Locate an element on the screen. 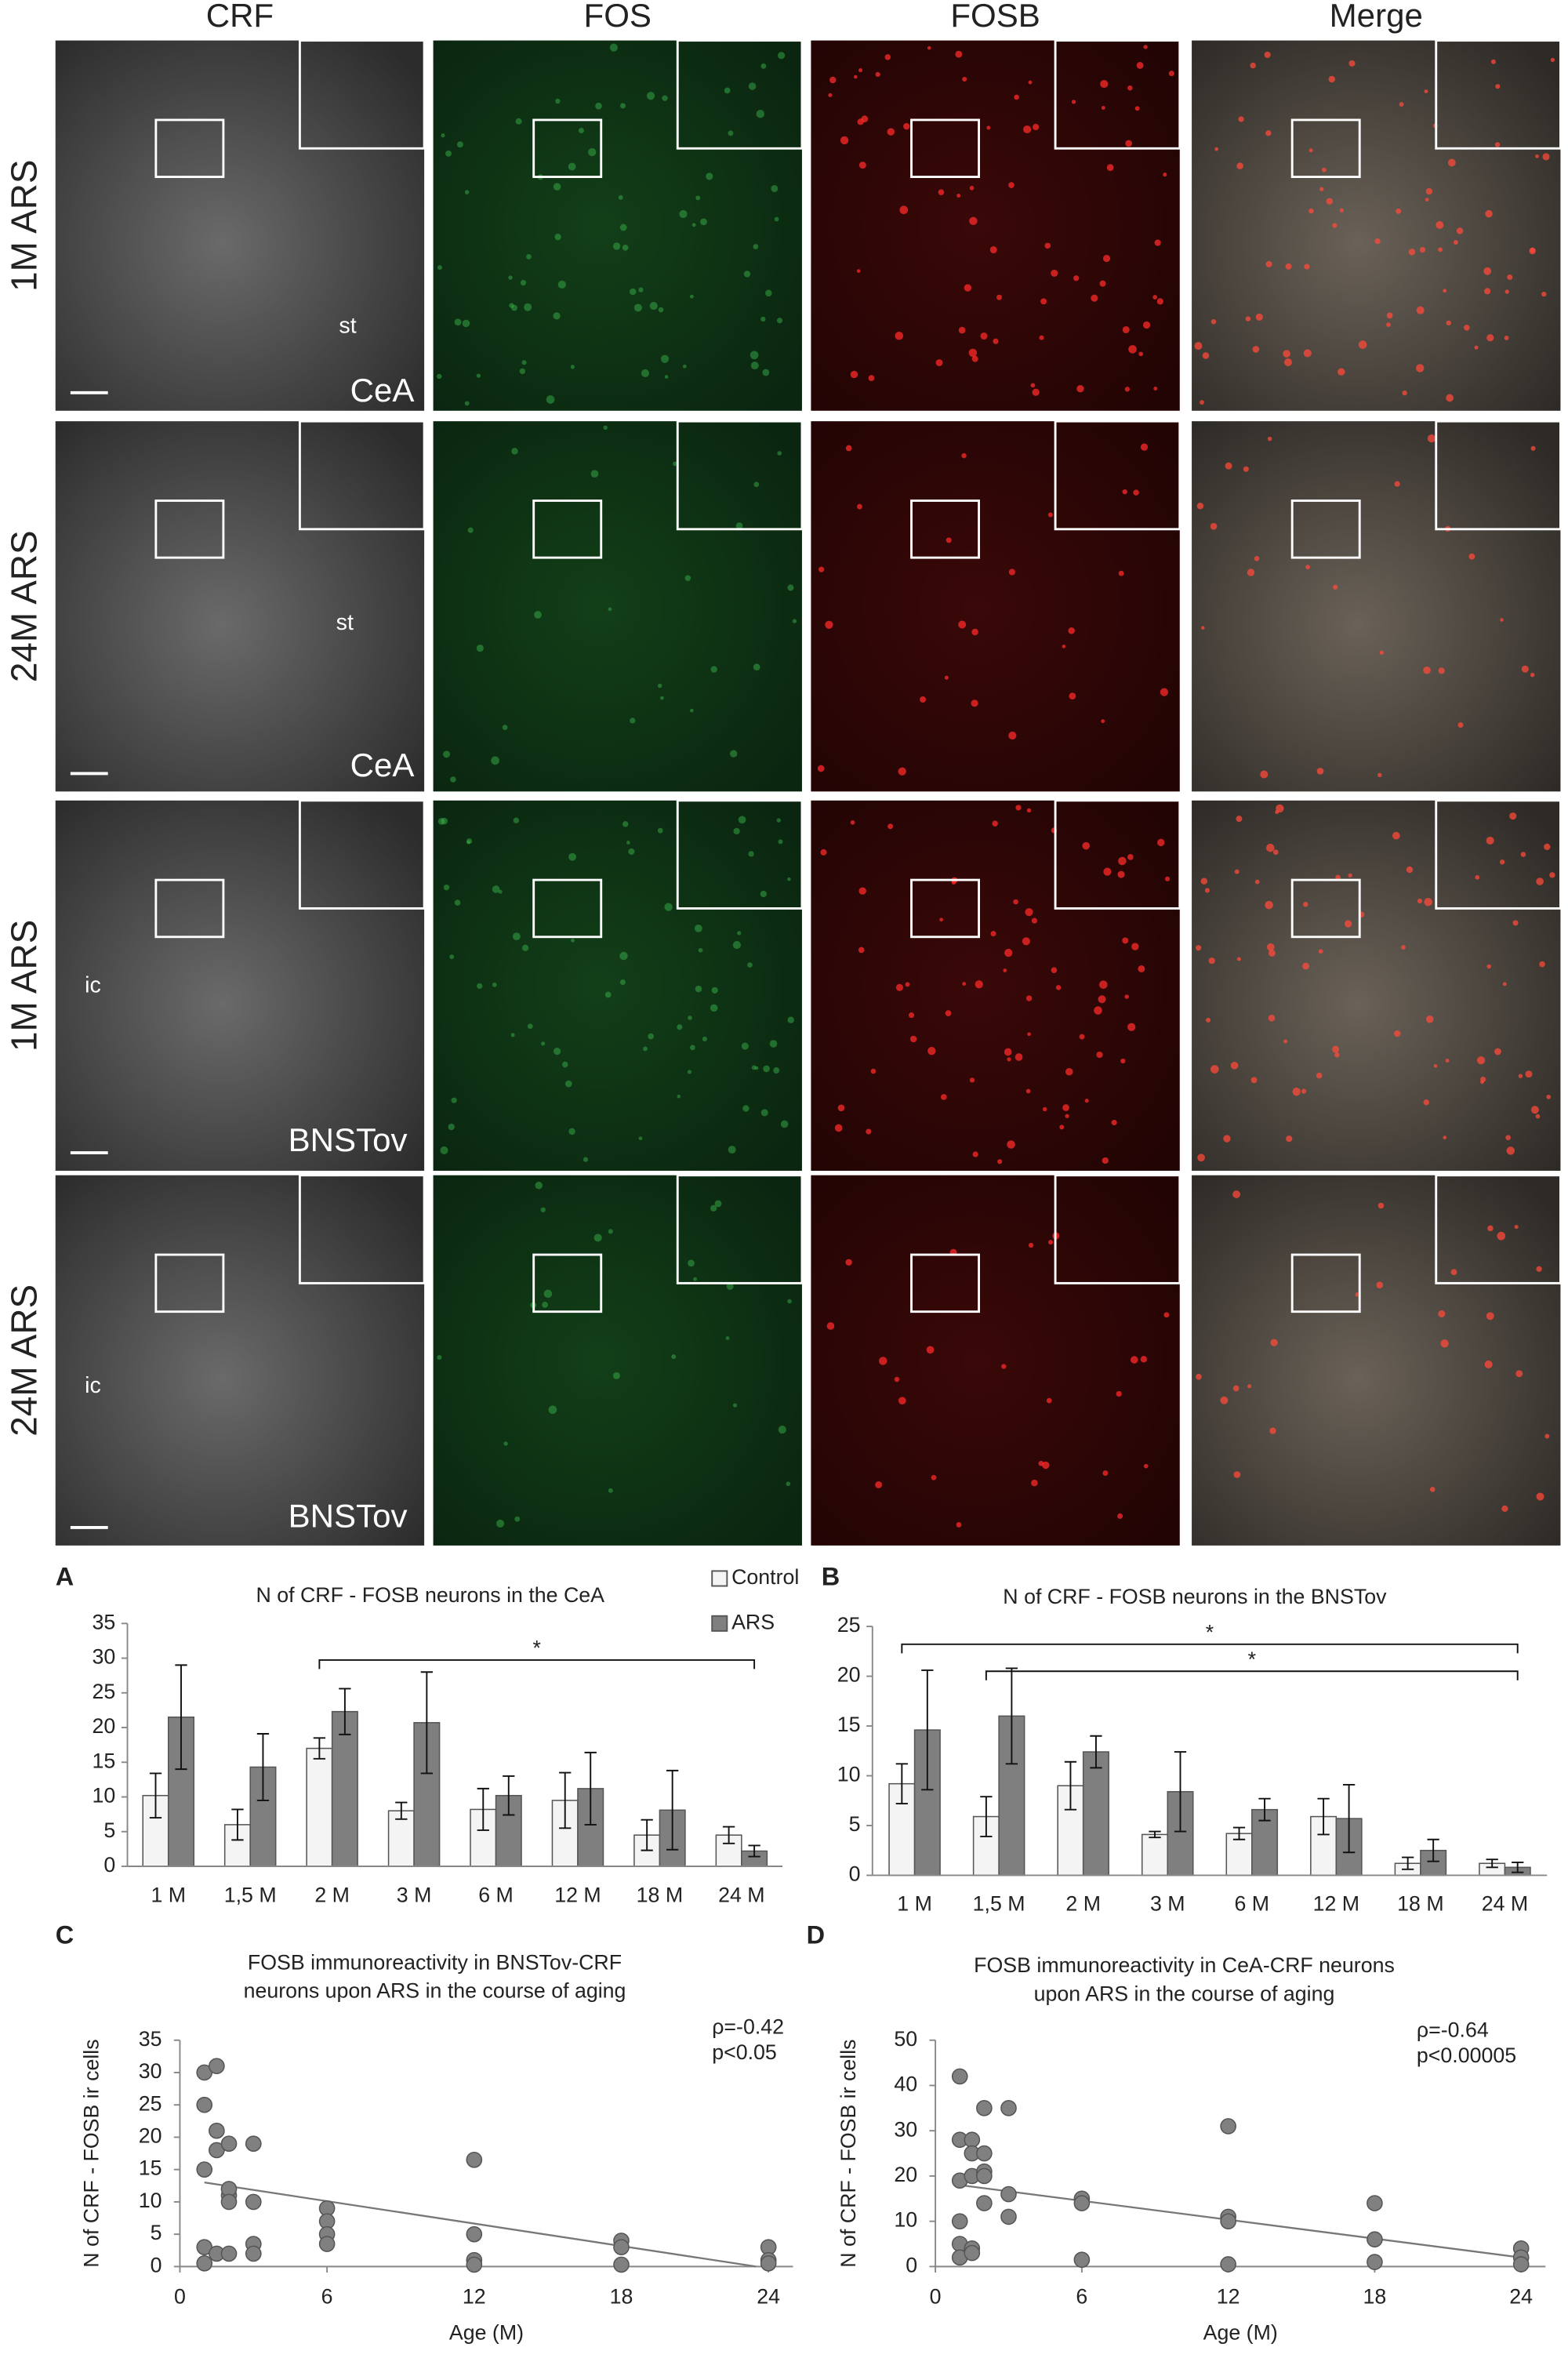  y-tick-label: 5 is located at coordinates (109, 1830).